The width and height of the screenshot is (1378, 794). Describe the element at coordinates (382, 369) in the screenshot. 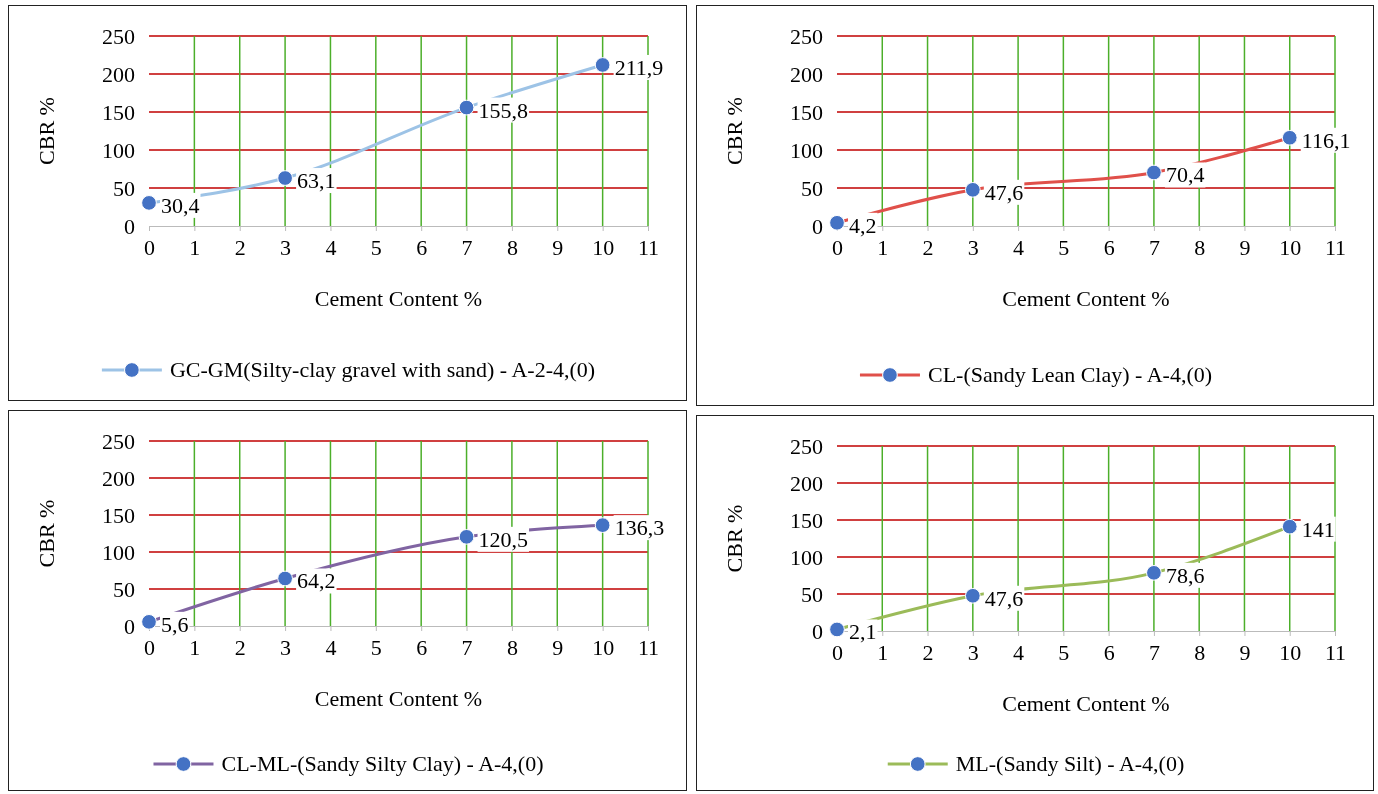

I see `legend-label: GC-GM(Silty-clay gravel with sand) - A-2-4,(0)` at that location.